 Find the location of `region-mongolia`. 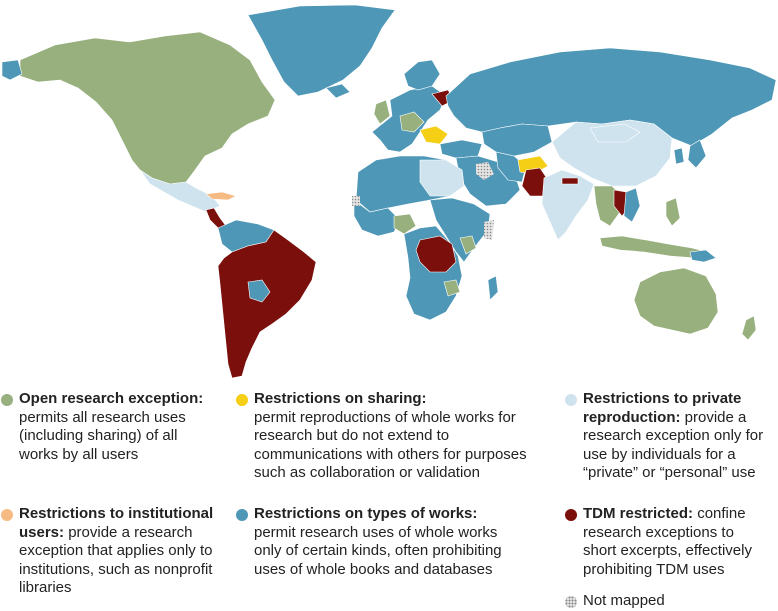

region-mongolia is located at coordinates (615, 133).